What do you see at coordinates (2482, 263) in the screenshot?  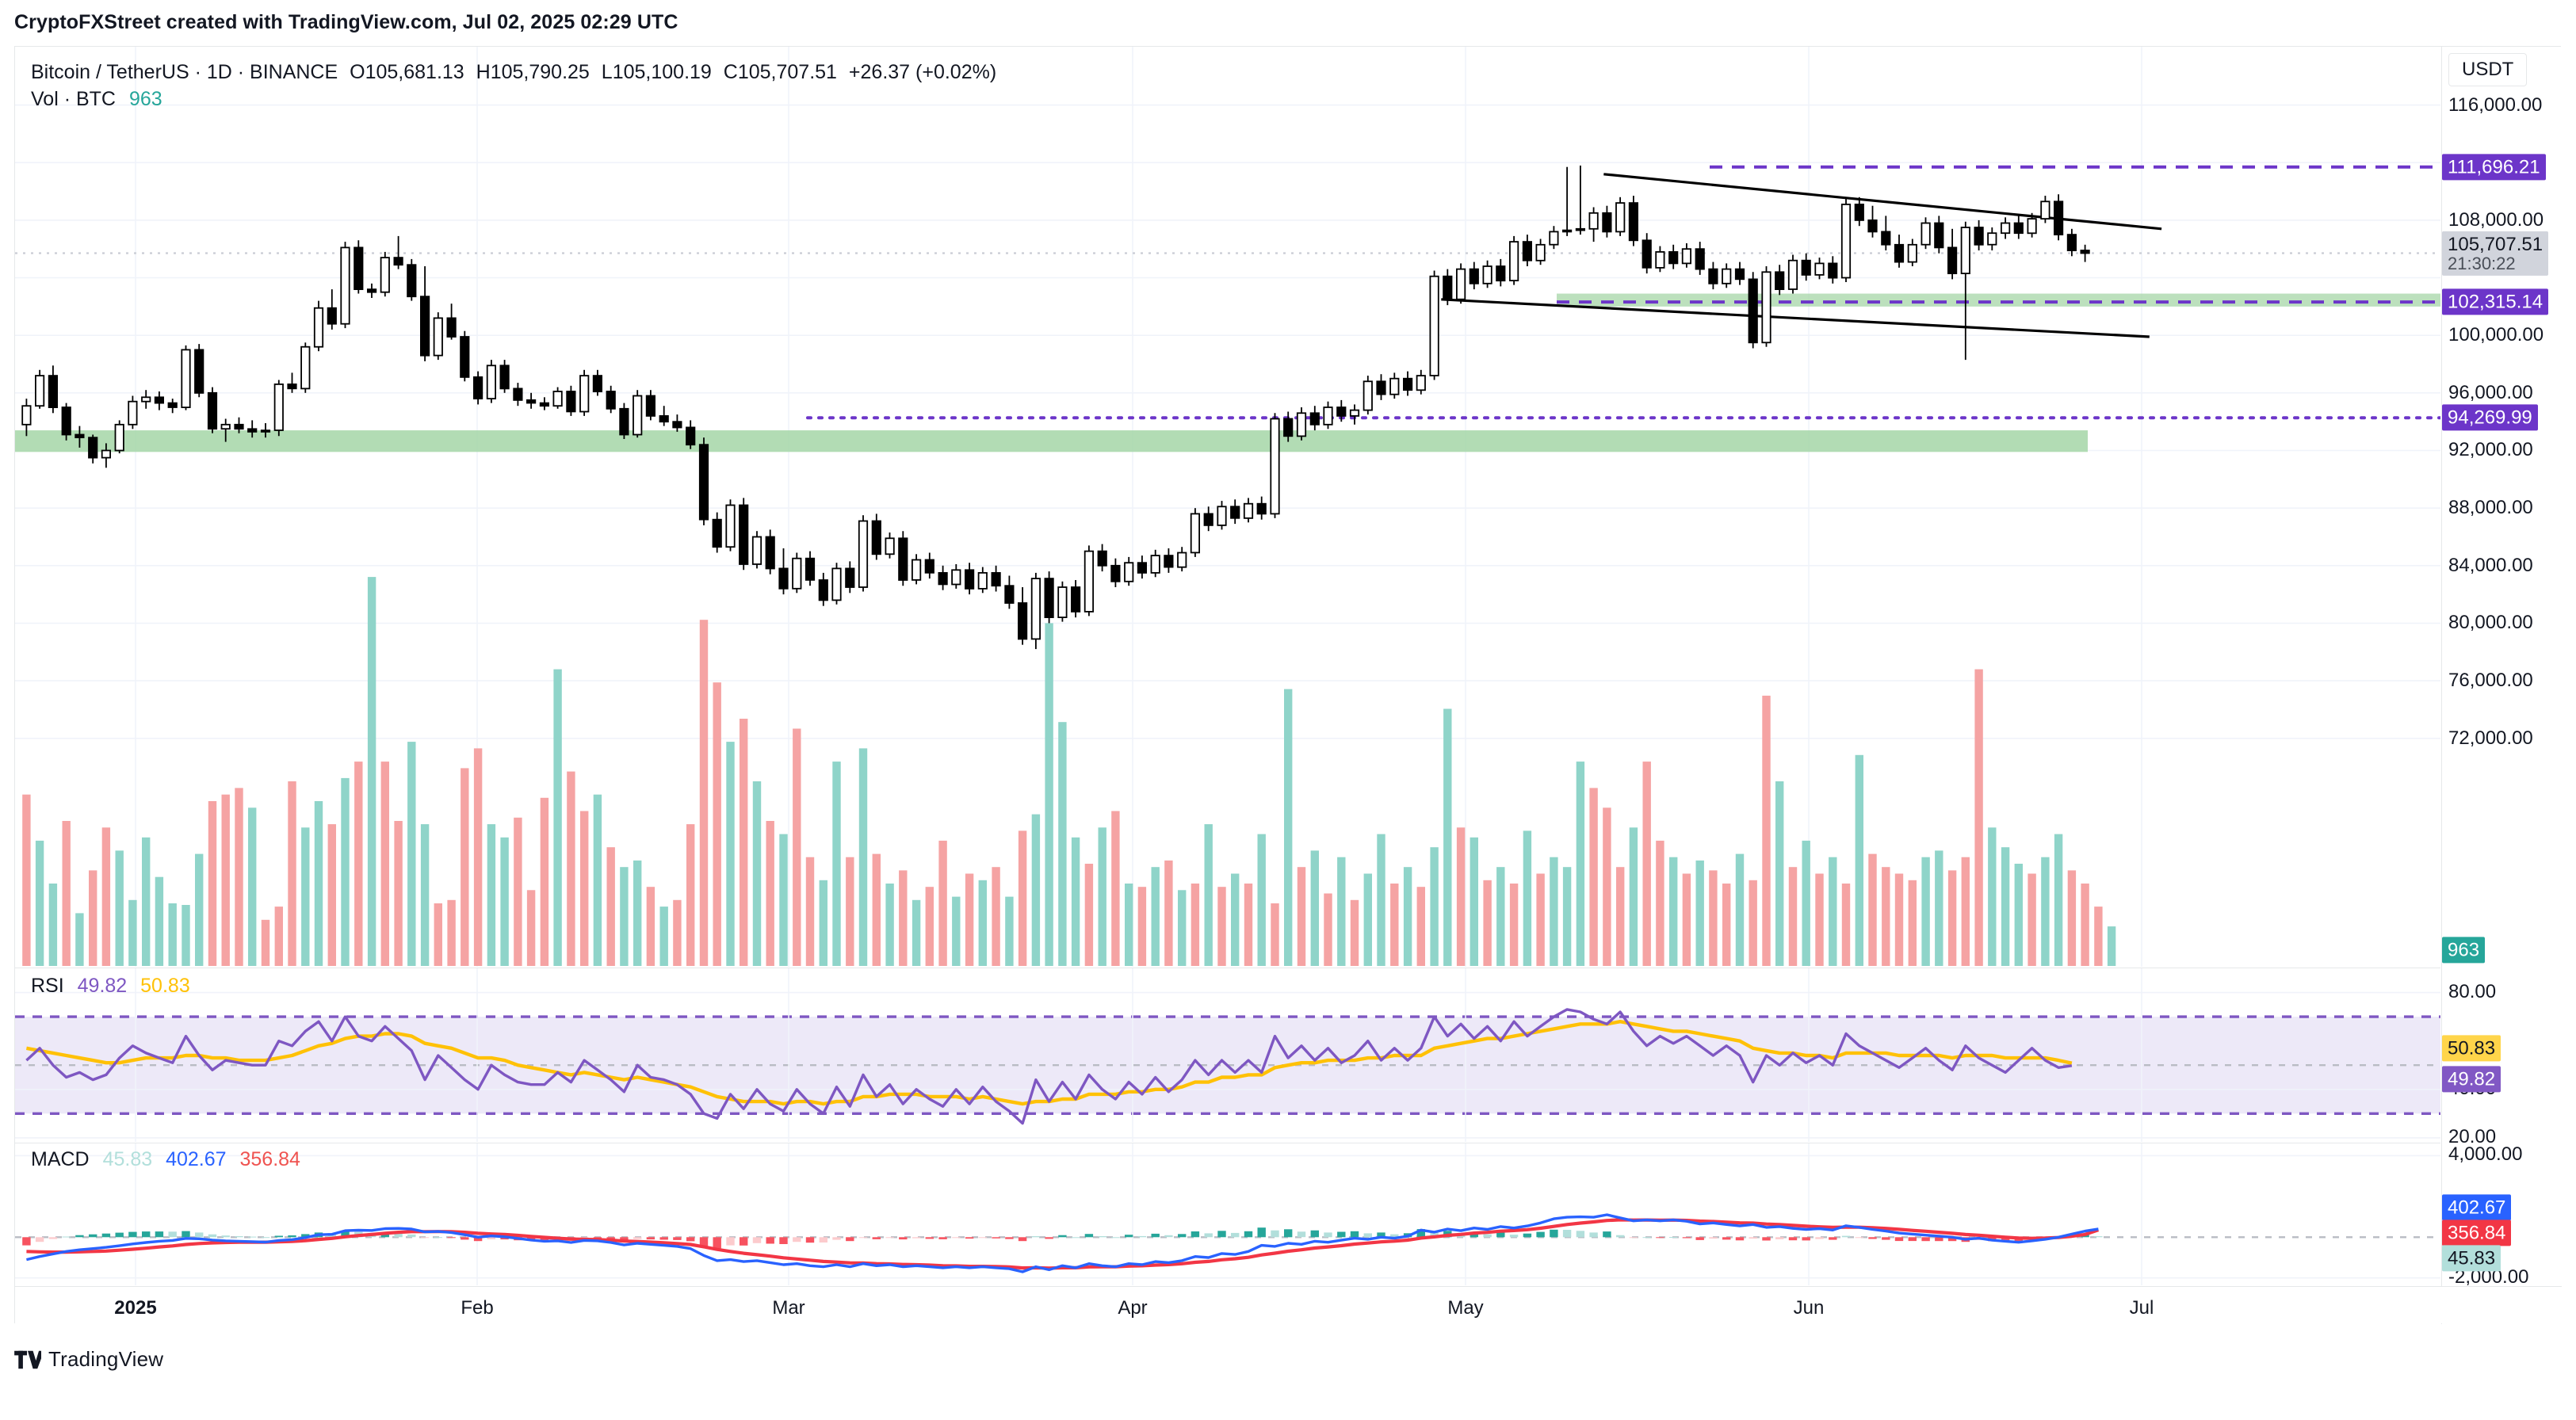 I see `countdown-timer: 21:30:22` at bounding box center [2482, 263].